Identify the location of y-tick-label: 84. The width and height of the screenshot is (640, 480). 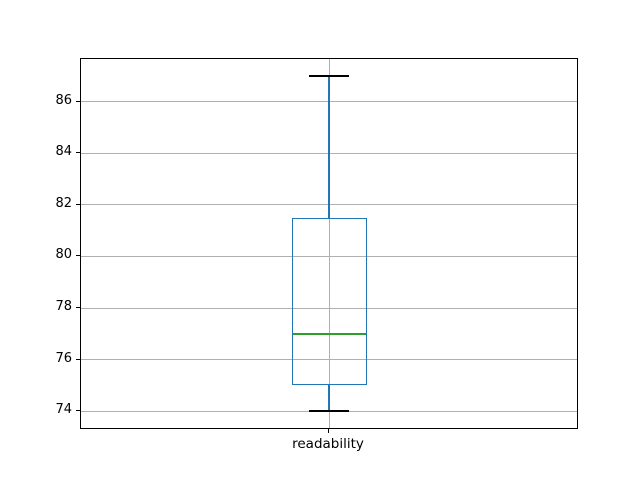
(63, 152).